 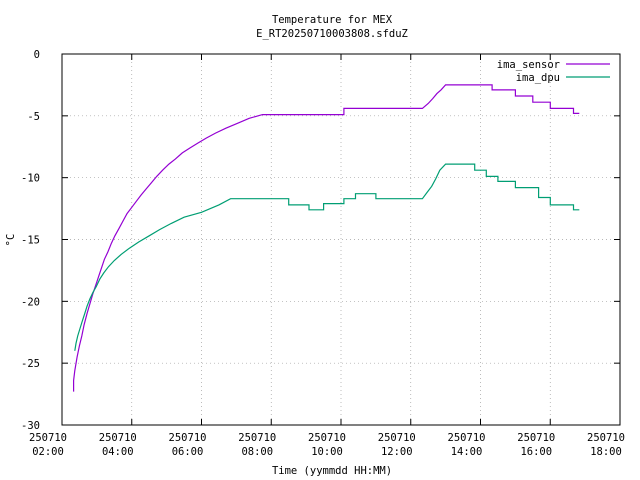 What do you see at coordinates (536, 452) in the screenshot?
I see `x-tick-time-label: 16:00` at bounding box center [536, 452].